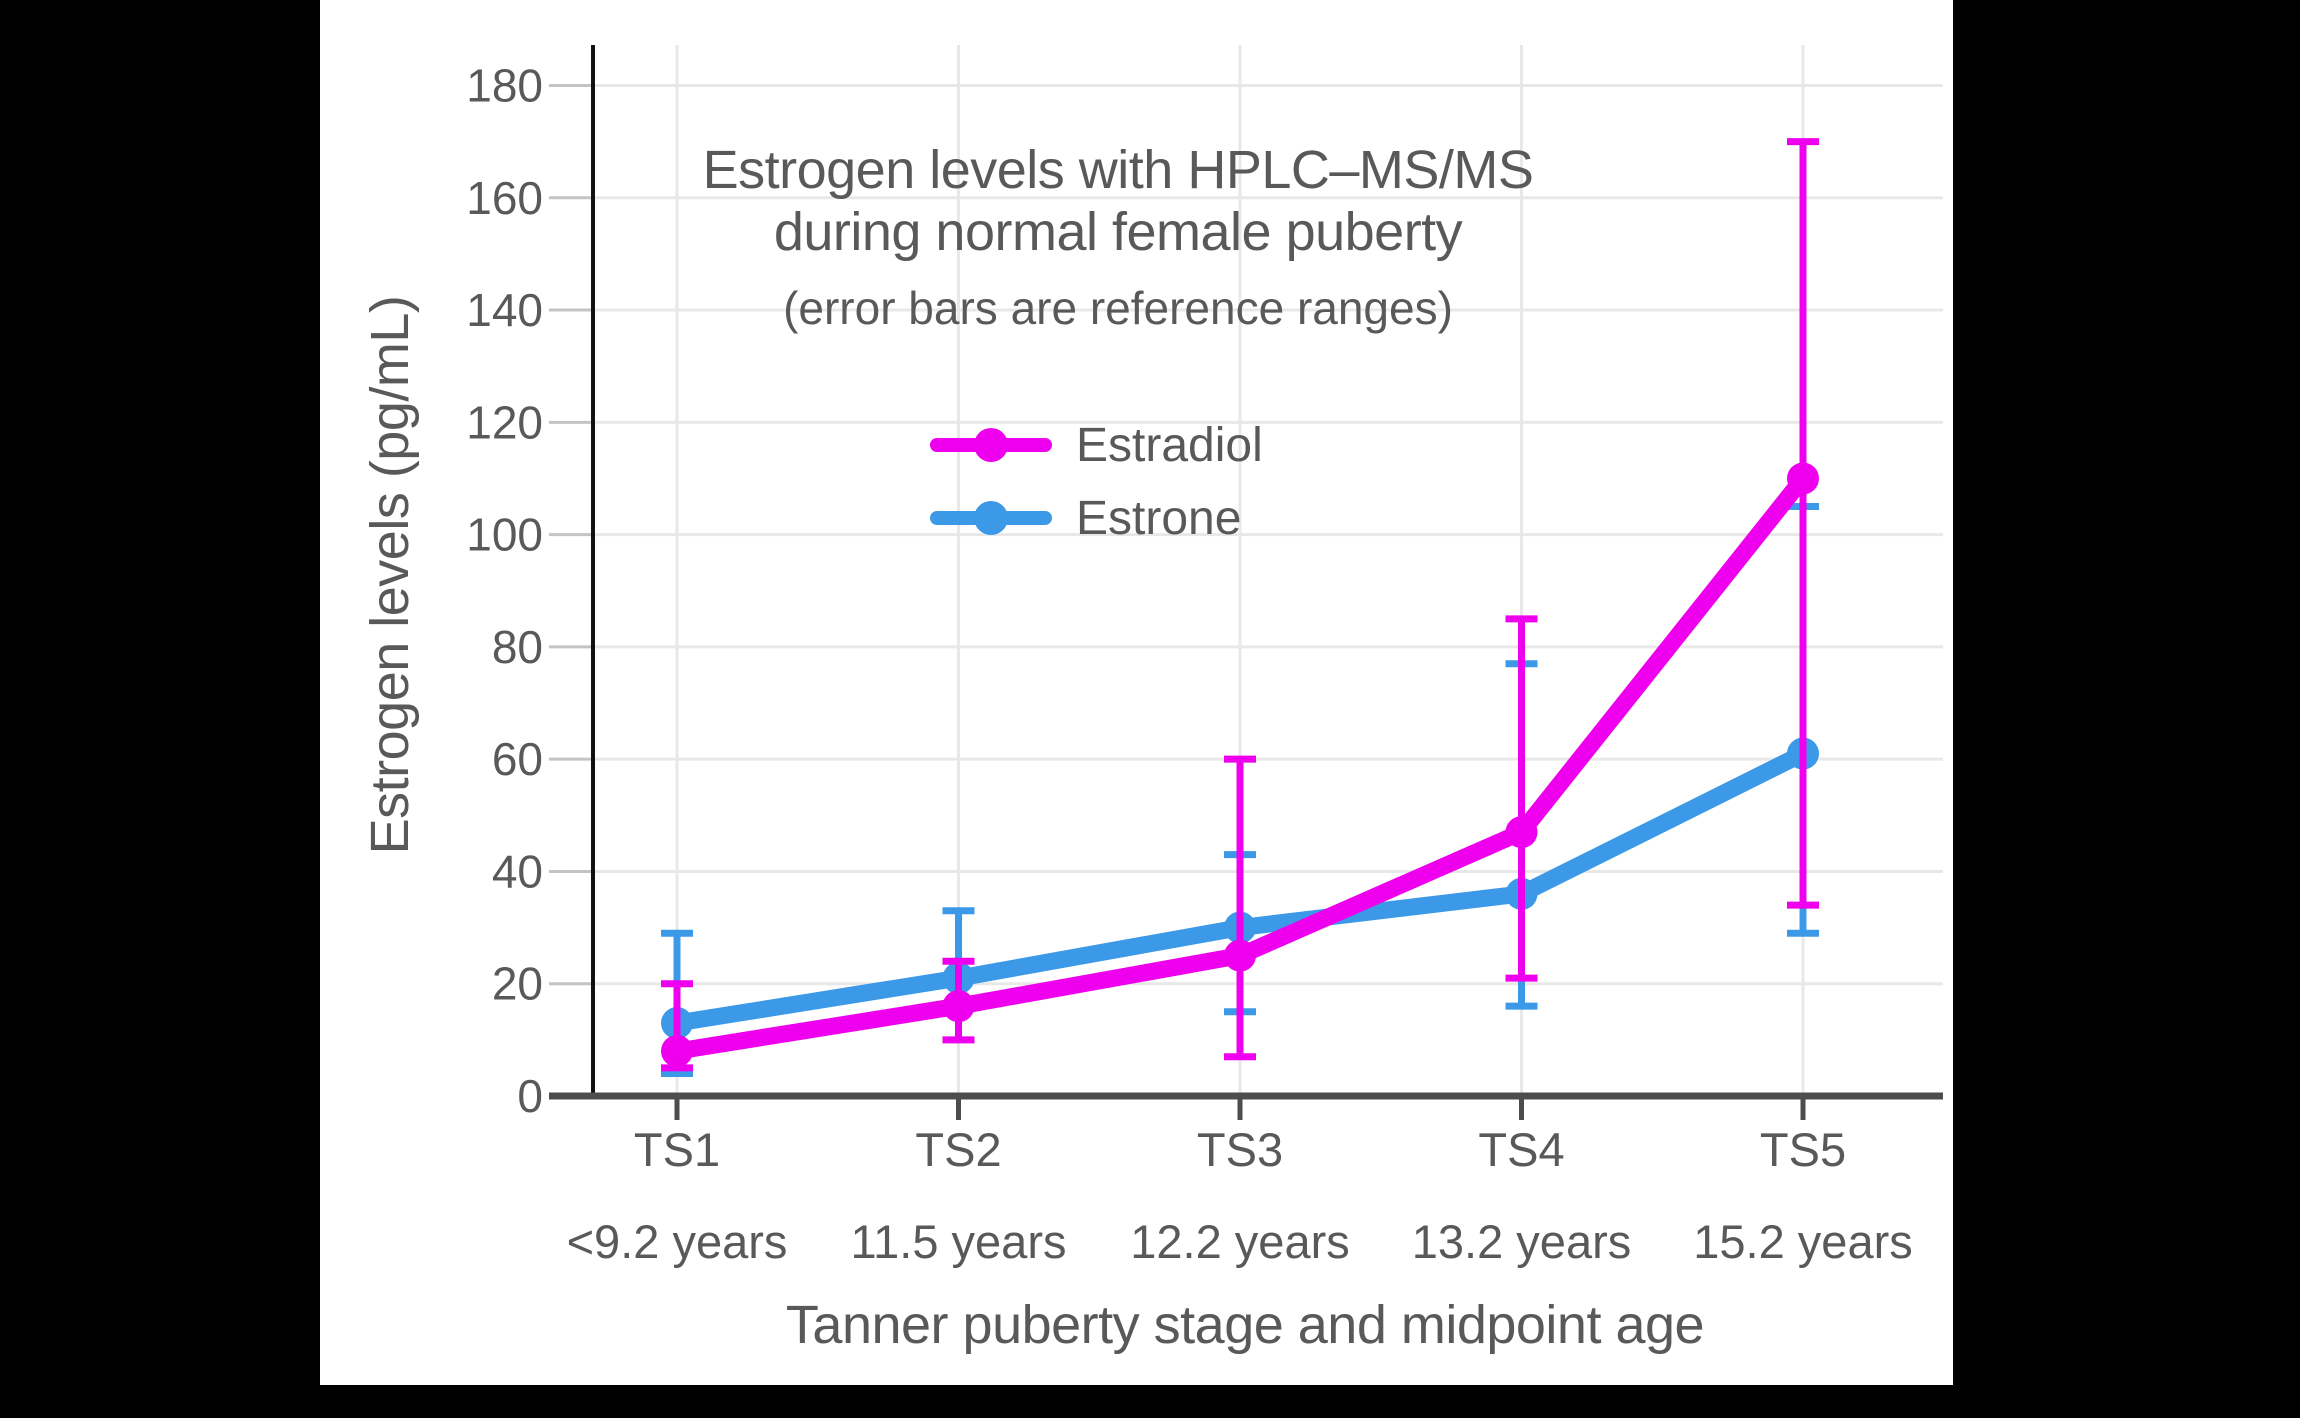 This screenshot has height=1418, width=2300. What do you see at coordinates (1169, 445) in the screenshot?
I see `legend-label-estradiol: Estradiol` at bounding box center [1169, 445].